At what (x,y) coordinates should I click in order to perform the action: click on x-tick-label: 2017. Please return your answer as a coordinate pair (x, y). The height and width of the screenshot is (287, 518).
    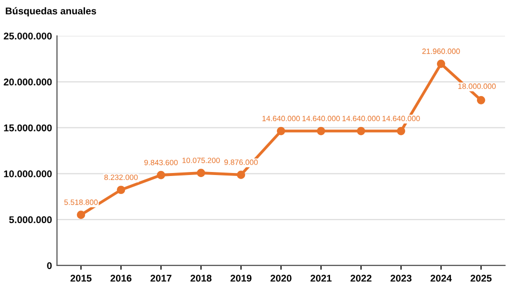
    Looking at the image, I should click on (161, 278).